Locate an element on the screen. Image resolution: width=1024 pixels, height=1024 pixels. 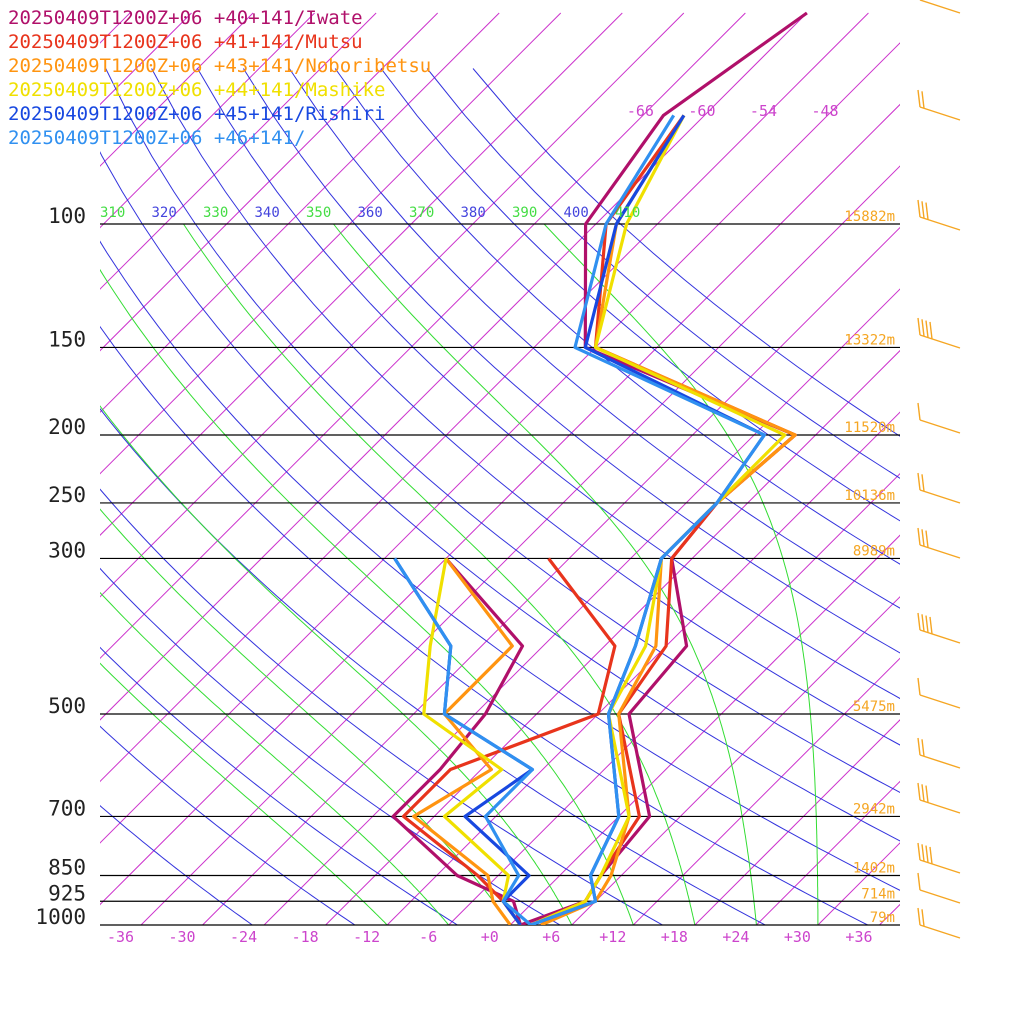
legend-entry: 20250409T1200Z+06 +46+141/ is located at coordinates (156, 138).